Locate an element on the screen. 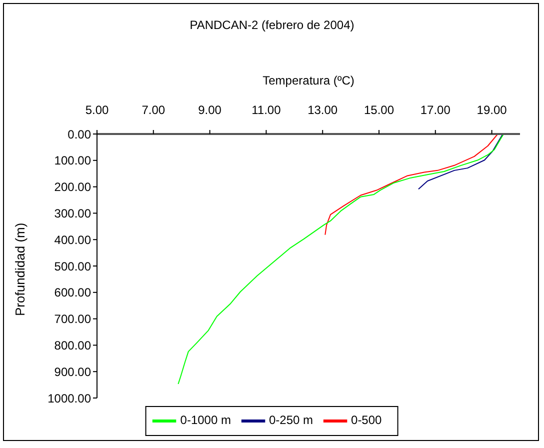 This screenshot has height=448, width=544. y-tick-label: 900.00 is located at coordinates (73, 371).